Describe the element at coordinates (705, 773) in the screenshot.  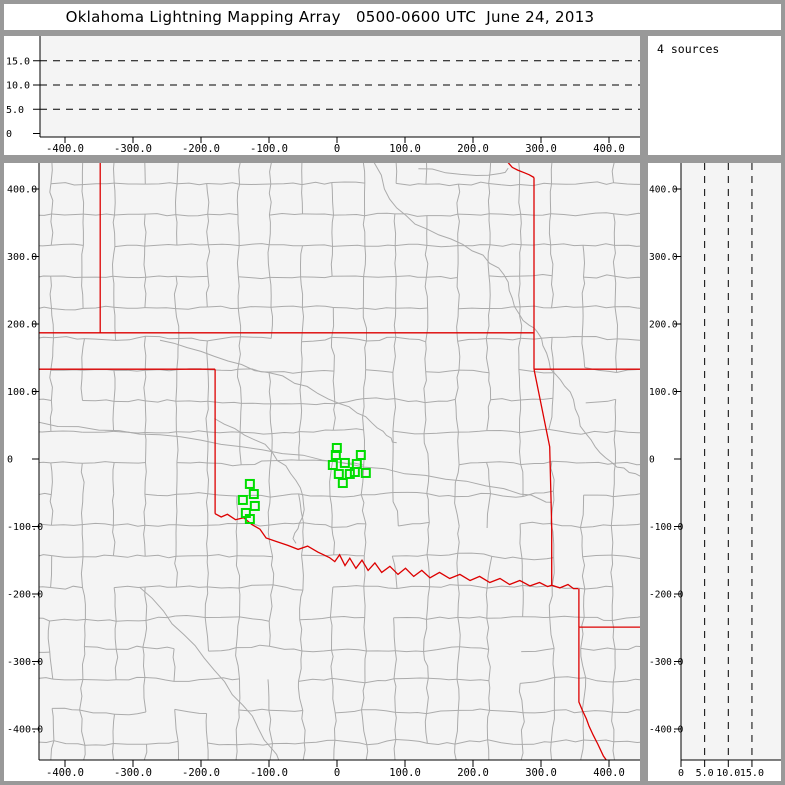
I see `alt-tick-label: 5.0` at that location.